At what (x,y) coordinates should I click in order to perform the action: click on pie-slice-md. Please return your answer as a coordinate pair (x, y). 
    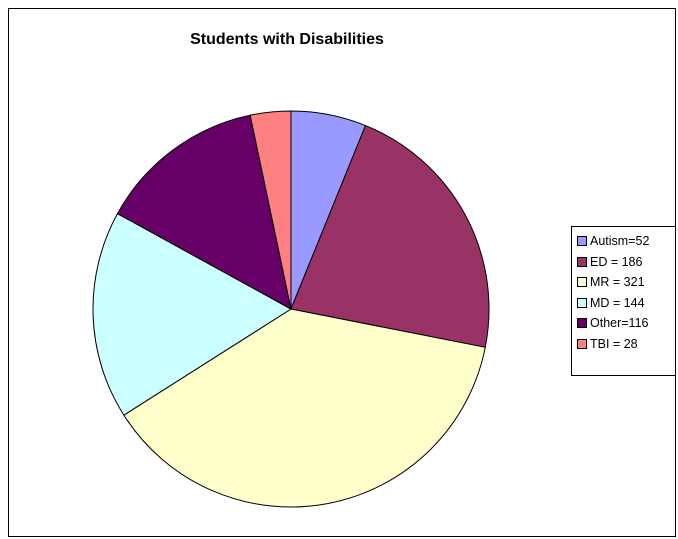
    Looking at the image, I should click on (192, 314).